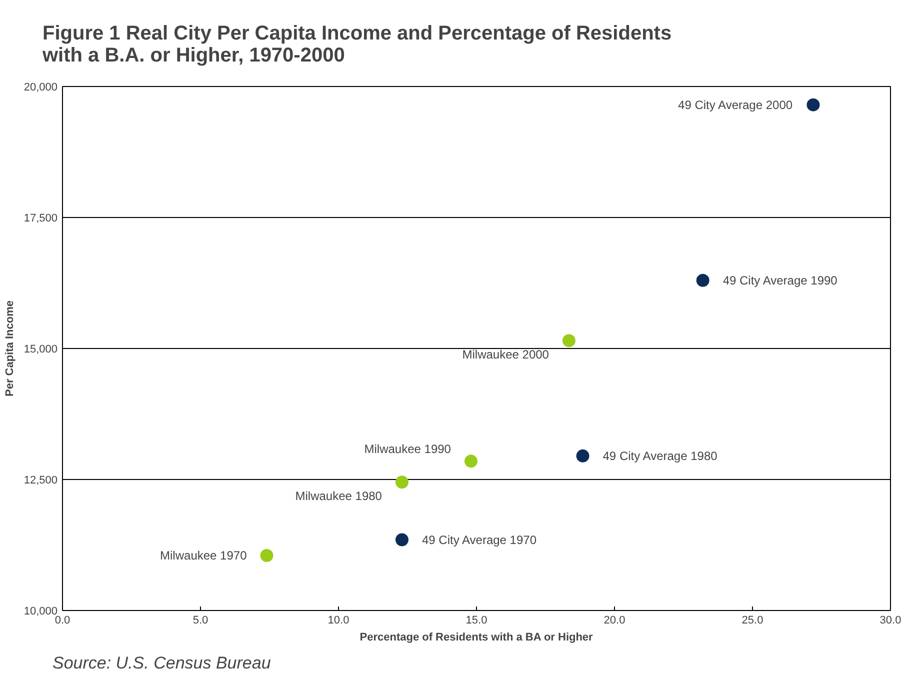 The height and width of the screenshot is (677, 908). Describe the element at coordinates (204, 555) in the screenshot. I see `annotation: Milwaukee 1970` at that location.